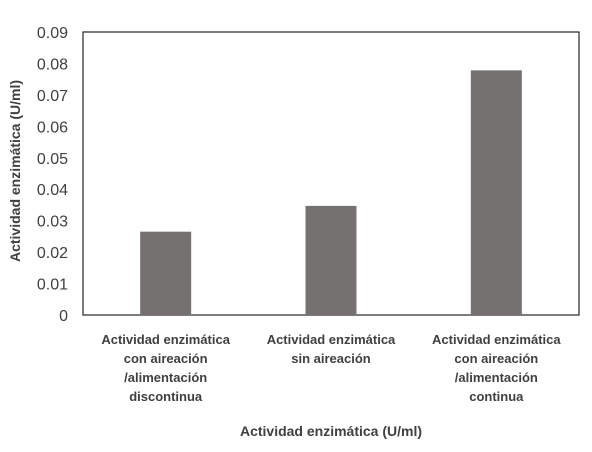  Describe the element at coordinates (331, 349) in the screenshot. I see `x-category-label: Actividad enzimática sin aireación` at that location.